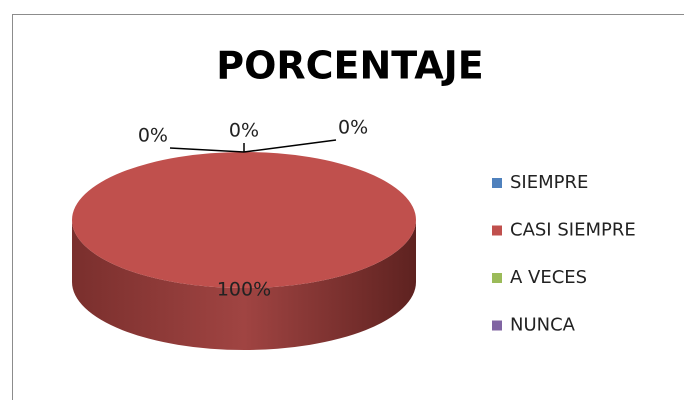  What do you see at coordinates (543, 325) in the screenshot?
I see `legend-label: NUNCA` at bounding box center [543, 325].